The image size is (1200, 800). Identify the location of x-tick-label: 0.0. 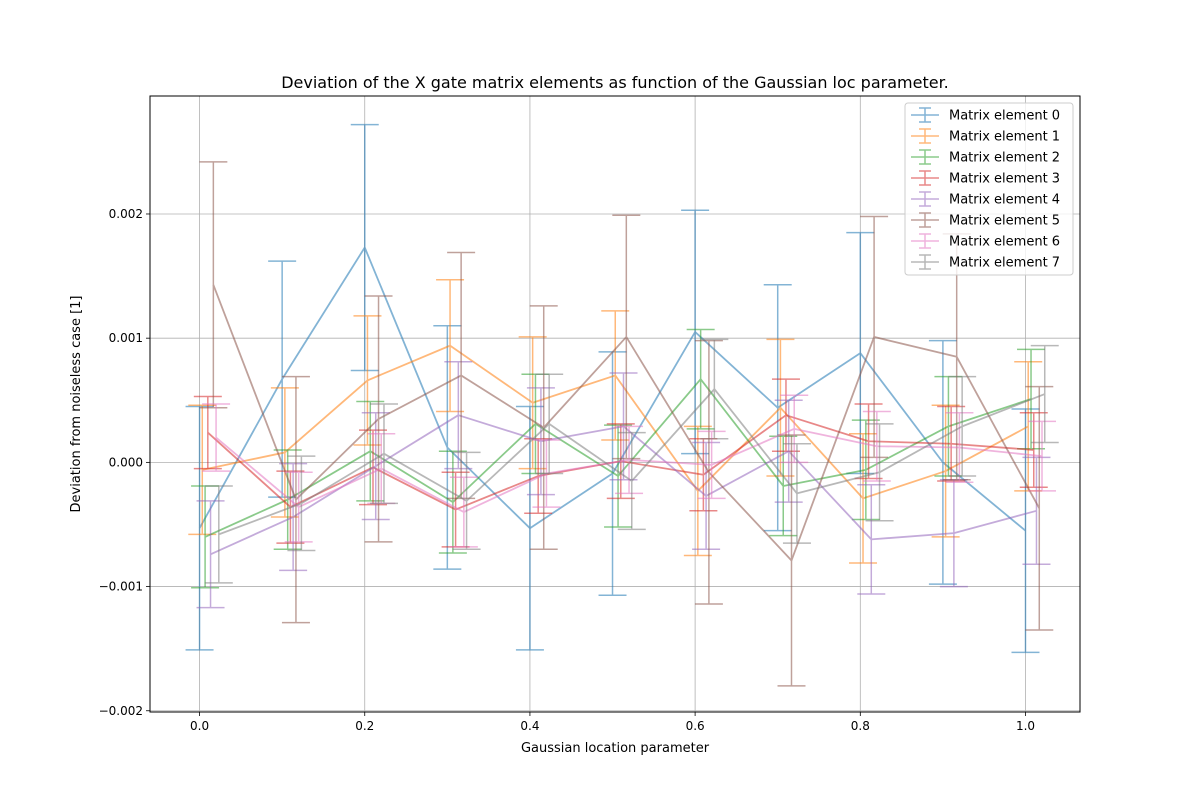
(199, 726).